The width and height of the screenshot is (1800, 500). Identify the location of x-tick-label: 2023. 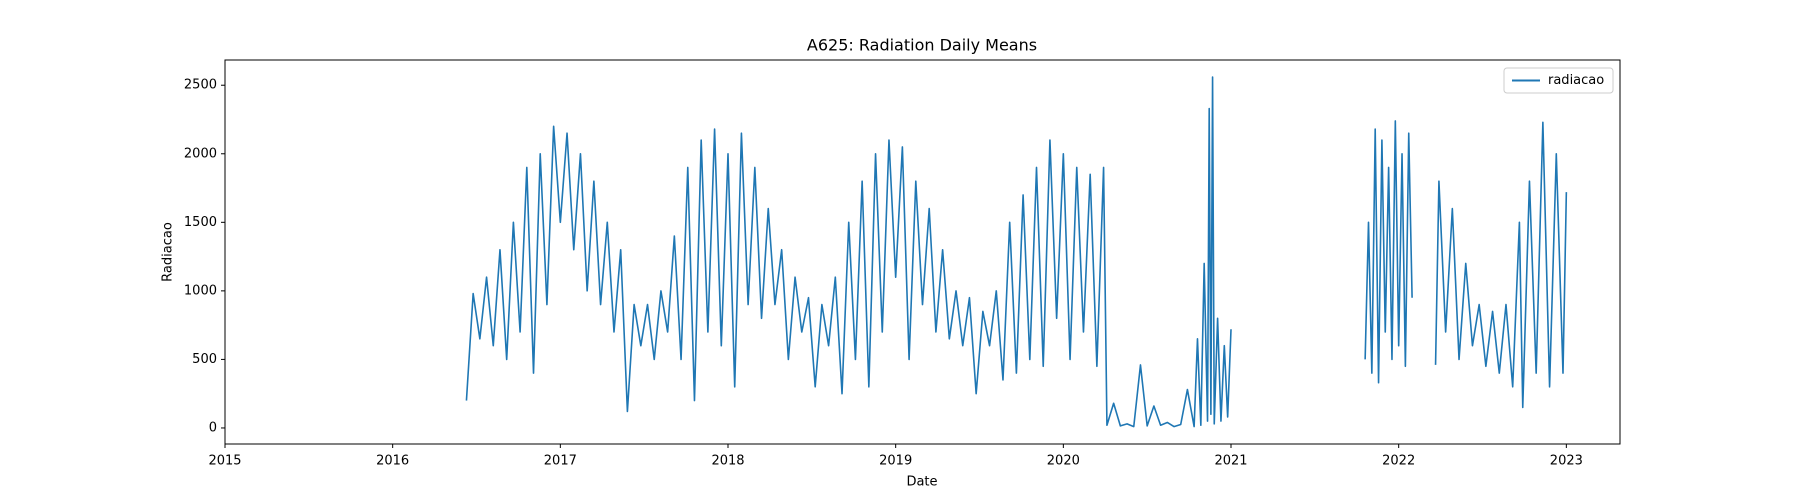
(1566, 461).